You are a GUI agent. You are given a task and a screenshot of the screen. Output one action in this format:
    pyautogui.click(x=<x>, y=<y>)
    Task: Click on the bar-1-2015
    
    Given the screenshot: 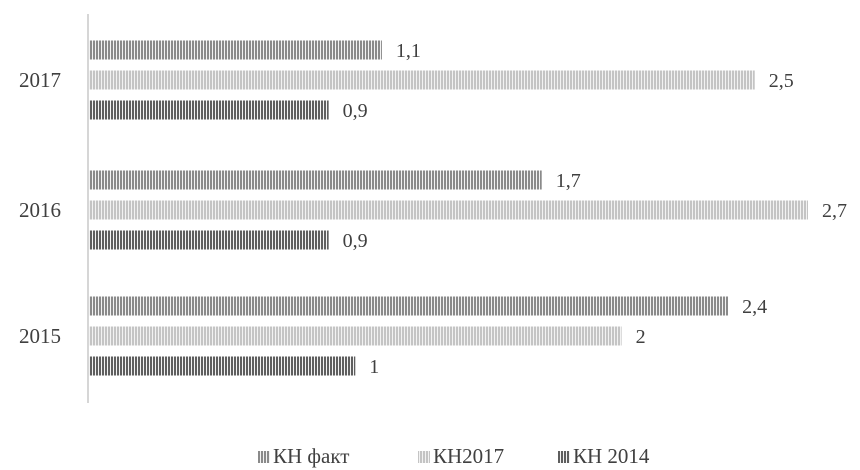 What is the action you would take?
    pyautogui.click(x=355, y=336)
    